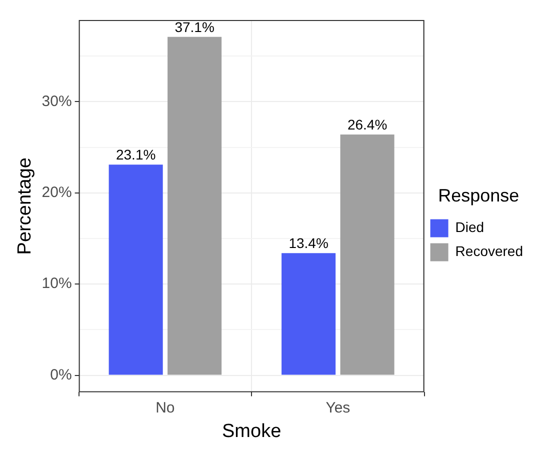  Describe the element at coordinates (252, 431) in the screenshot. I see `x-axis-title: Smoke` at that location.